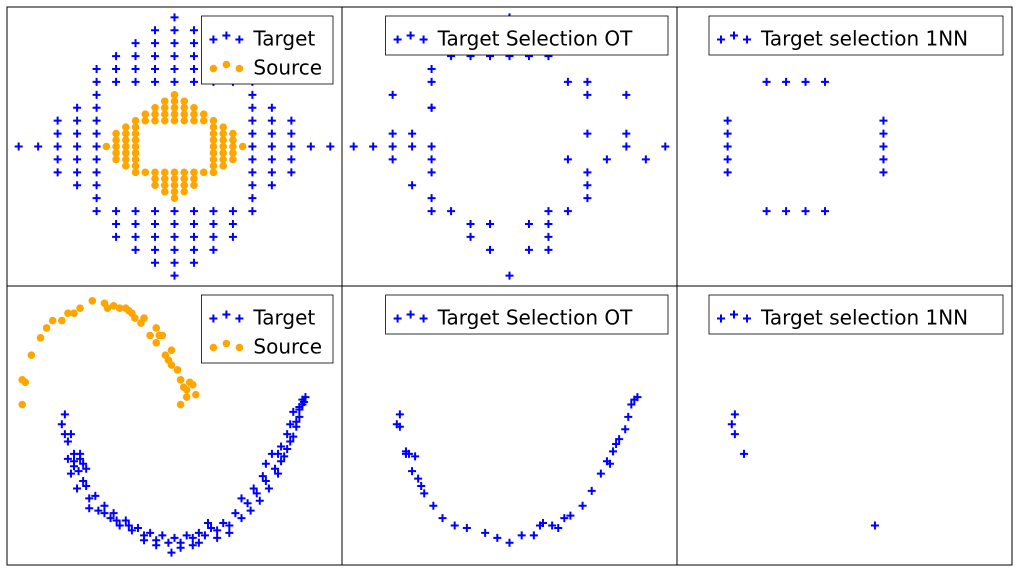 Image resolution: width=1018 pixels, height=572 pixels. What do you see at coordinates (283, 318) in the screenshot?
I see `legend-label: Target` at bounding box center [283, 318].